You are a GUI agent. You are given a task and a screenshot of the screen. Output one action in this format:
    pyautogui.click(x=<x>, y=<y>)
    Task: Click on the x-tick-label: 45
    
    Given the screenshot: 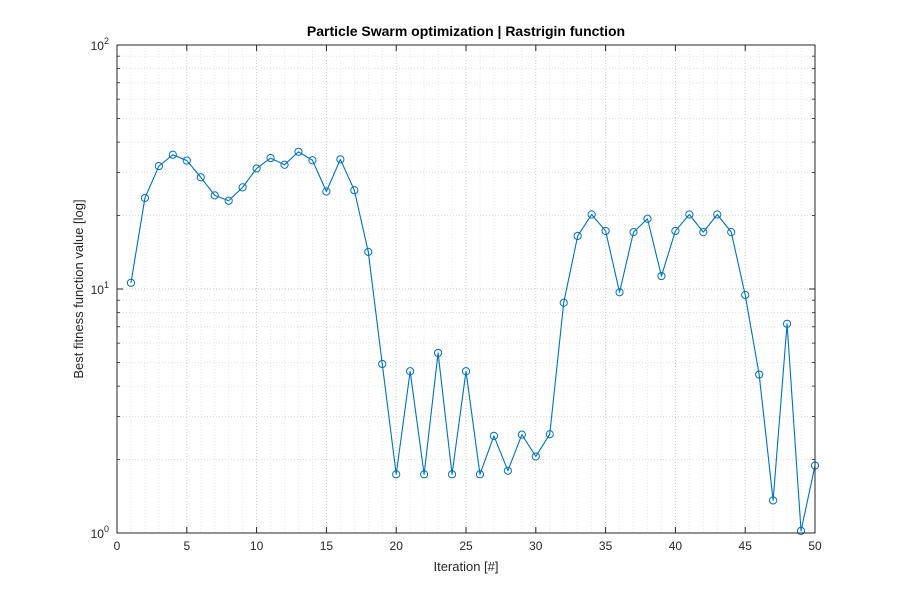 What is the action you would take?
    pyautogui.click(x=746, y=546)
    